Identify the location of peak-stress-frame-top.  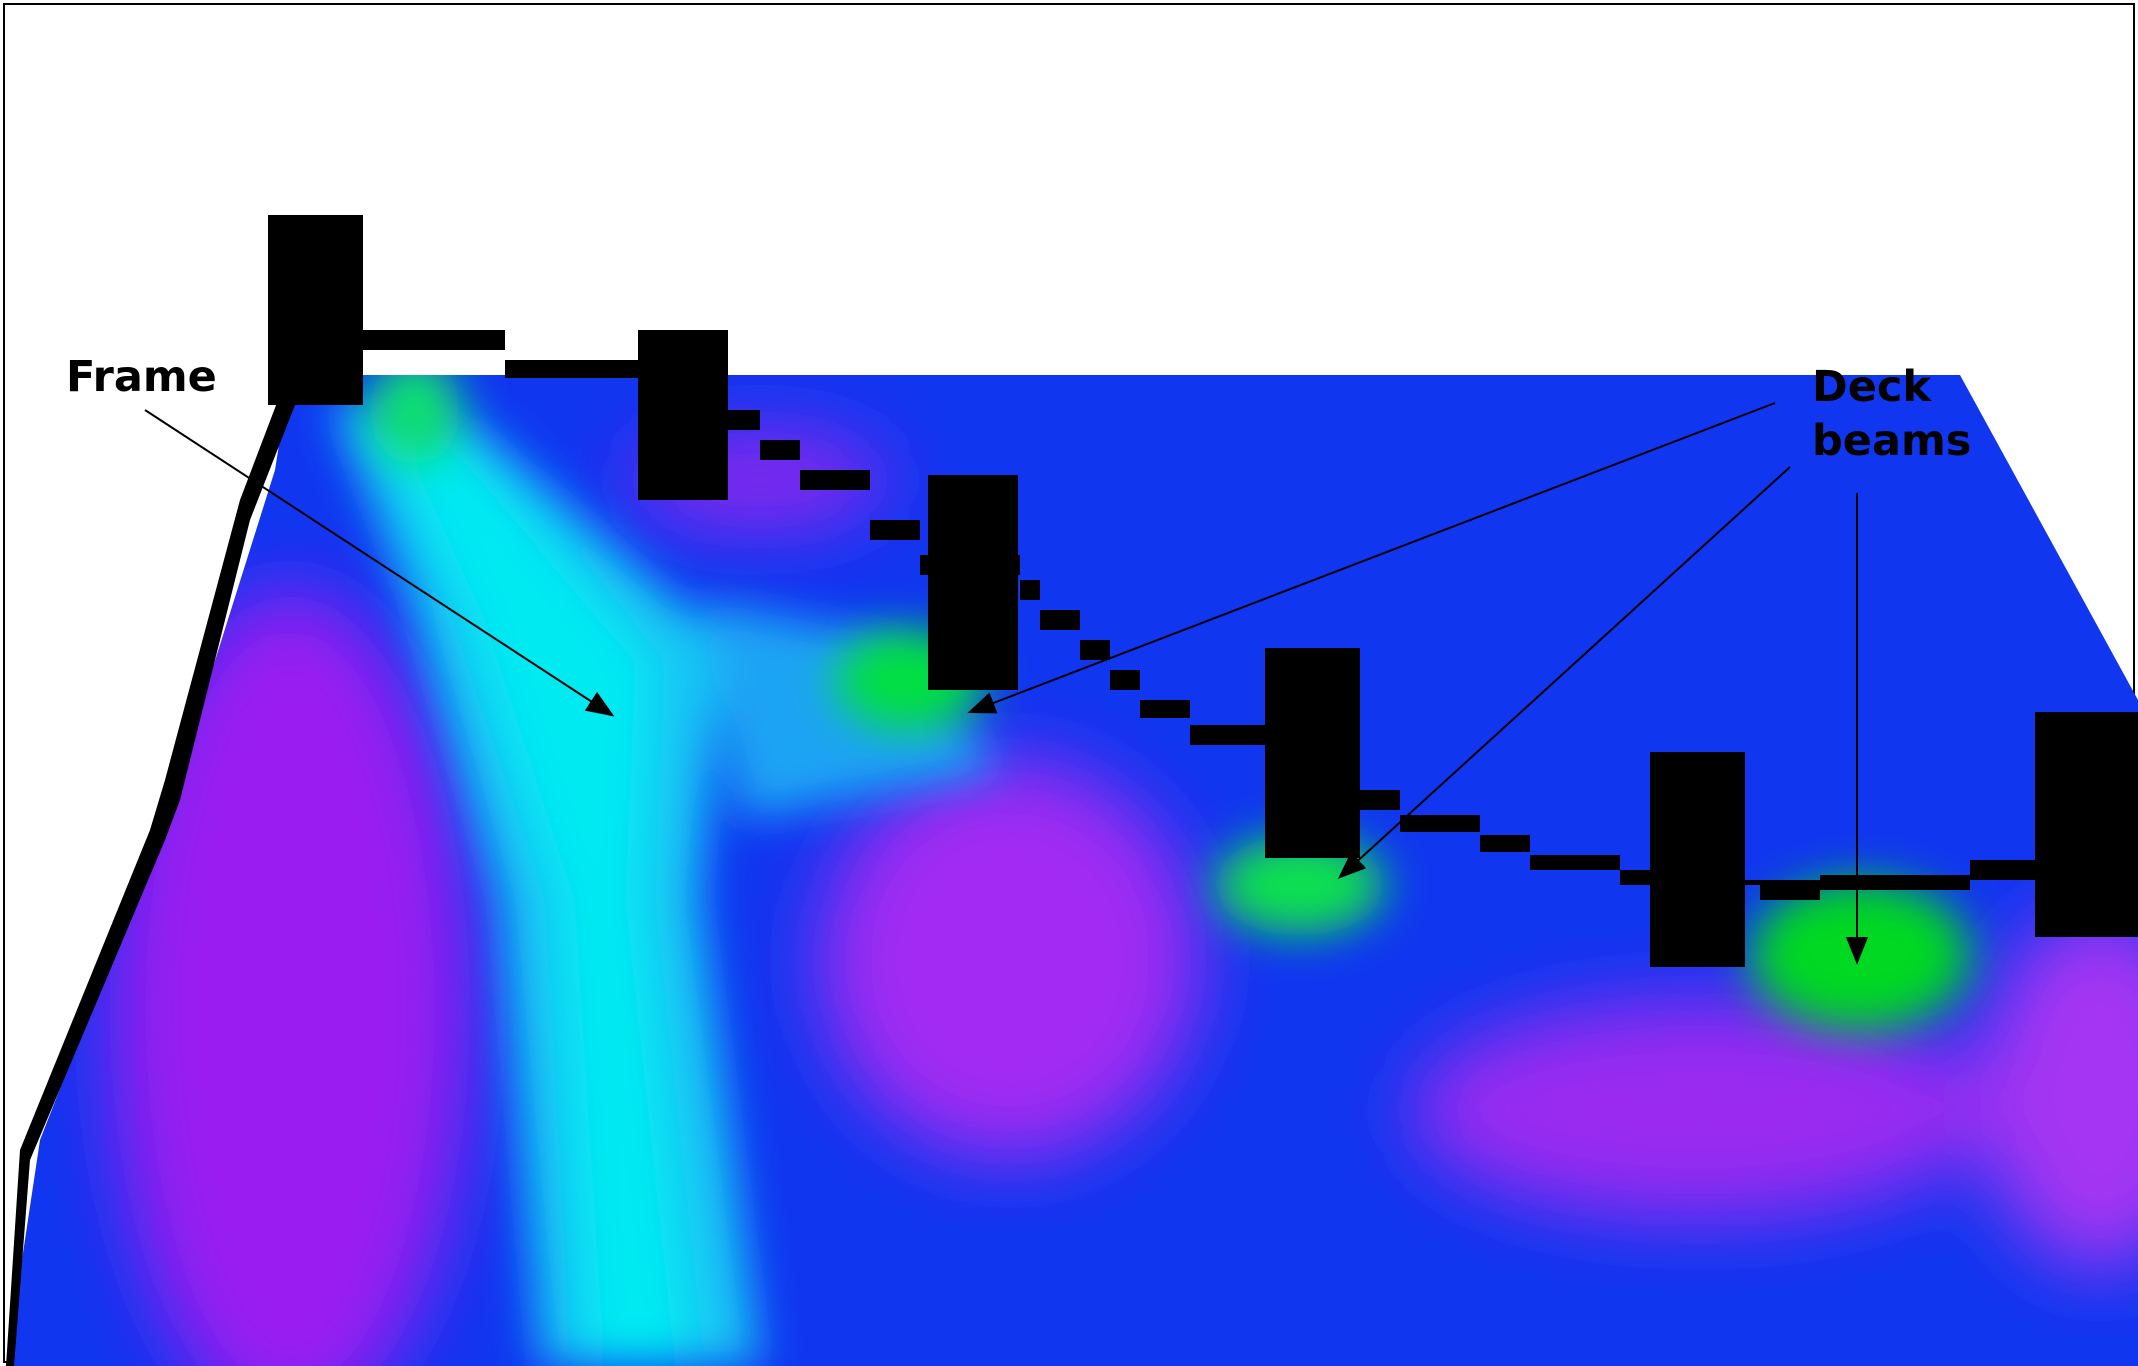
(415, 420).